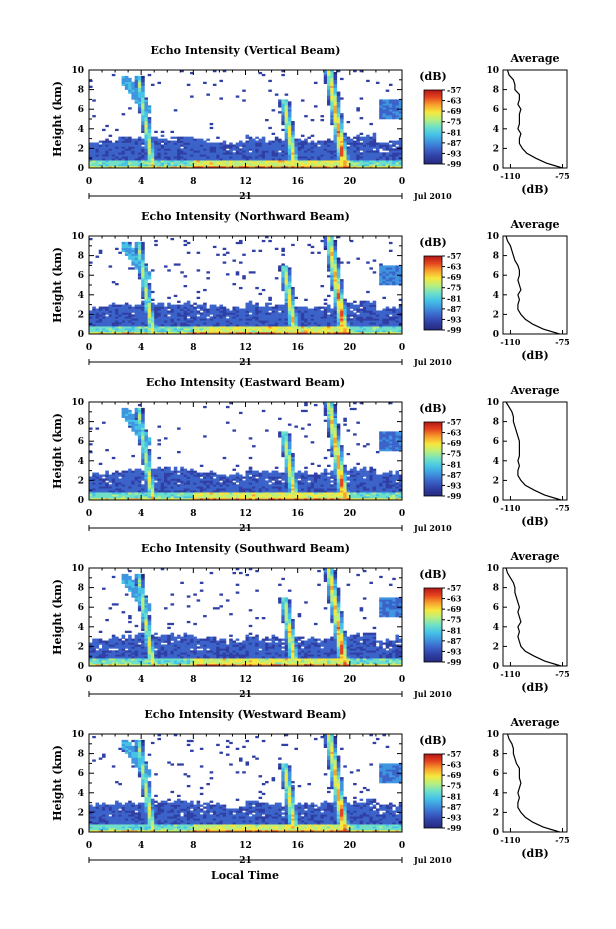  I want to click on x-tick-label: 4, so click(141, 514).